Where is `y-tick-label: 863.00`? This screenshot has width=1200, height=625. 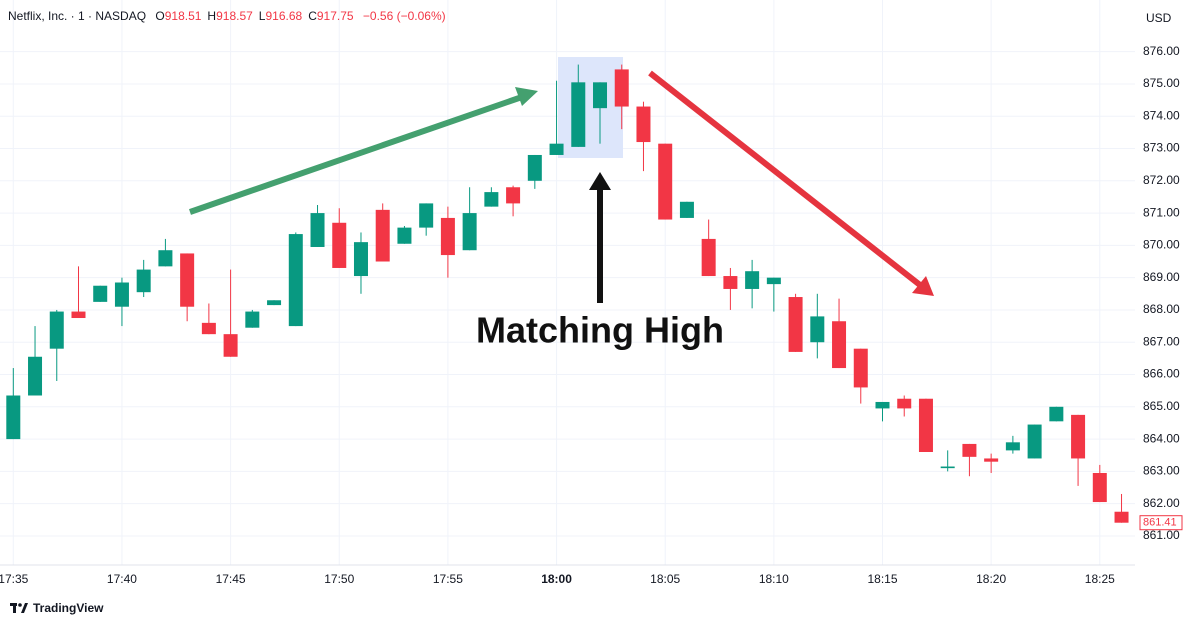 y-tick-label: 863.00 is located at coordinates (1161, 471).